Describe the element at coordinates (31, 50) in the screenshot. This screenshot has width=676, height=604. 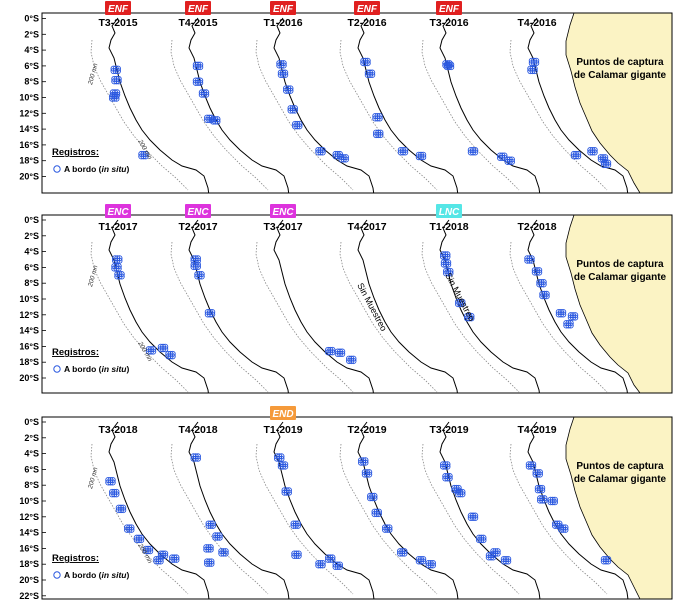
I see `latitude-label: 4°S` at that location.